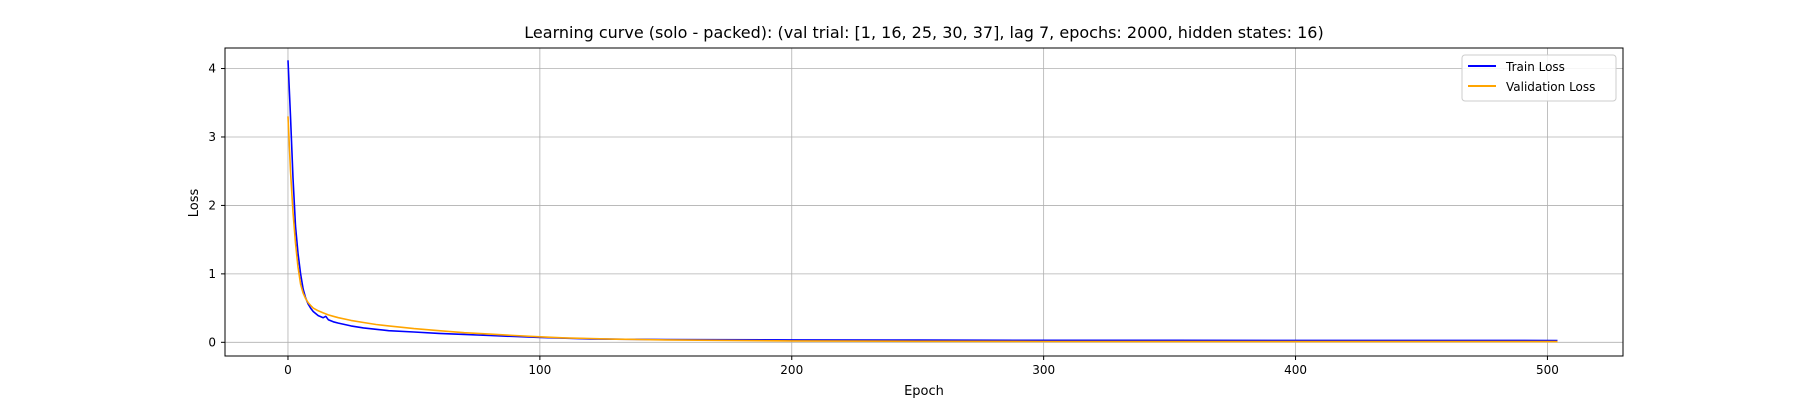  Describe the element at coordinates (212, 69) in the screenshot. I see `y-tick-label: 4` at that location.